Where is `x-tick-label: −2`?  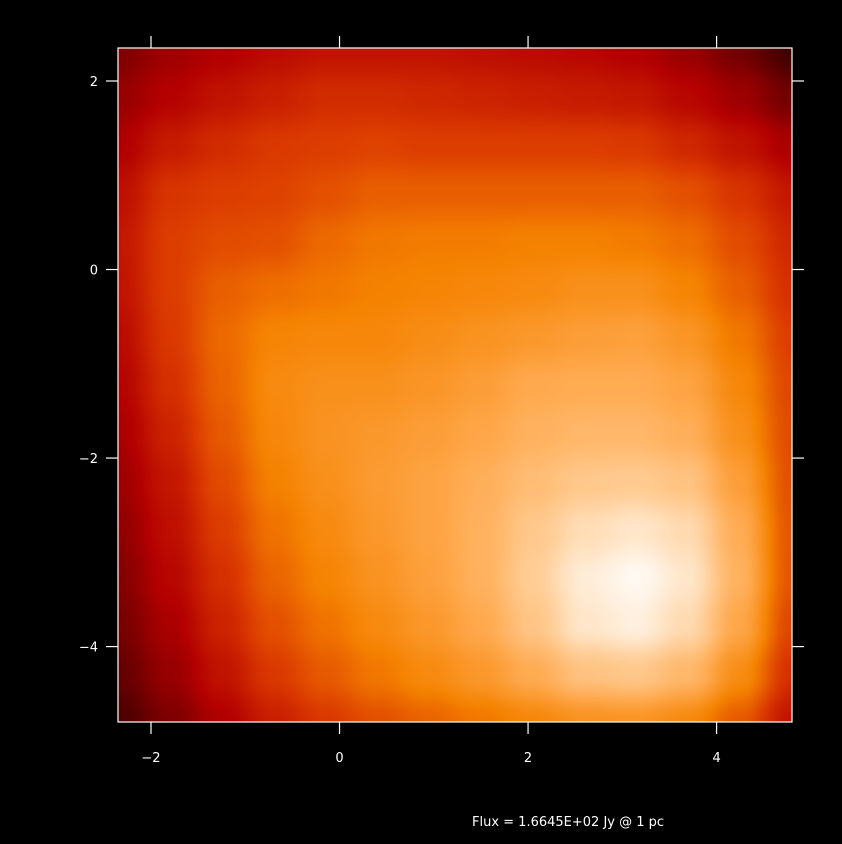 x-tick-label: −2 is located at coordinates (150, 758).